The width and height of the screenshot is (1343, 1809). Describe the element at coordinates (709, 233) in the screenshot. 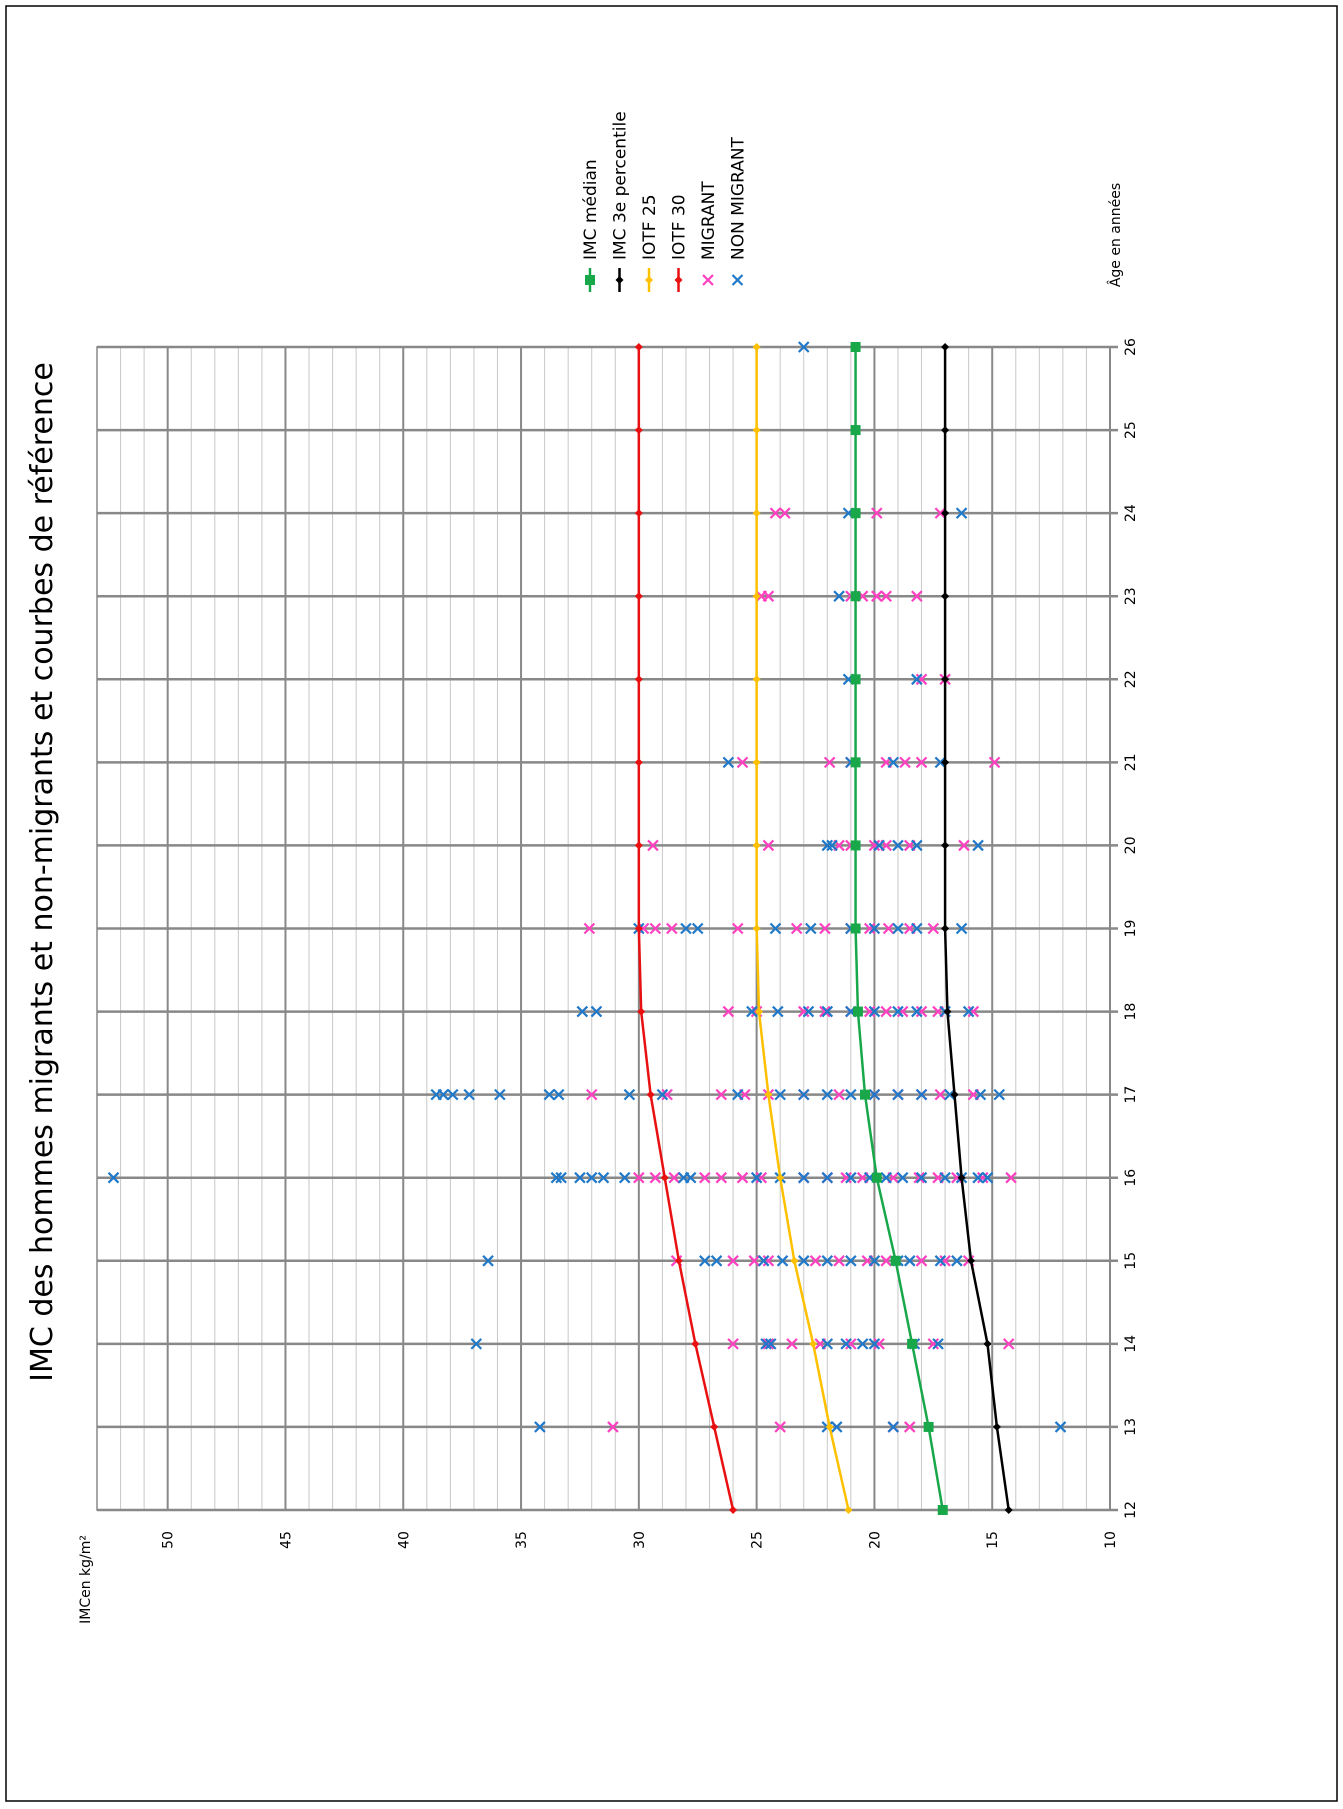

I see `legend-item: MIGRANT` at that location.